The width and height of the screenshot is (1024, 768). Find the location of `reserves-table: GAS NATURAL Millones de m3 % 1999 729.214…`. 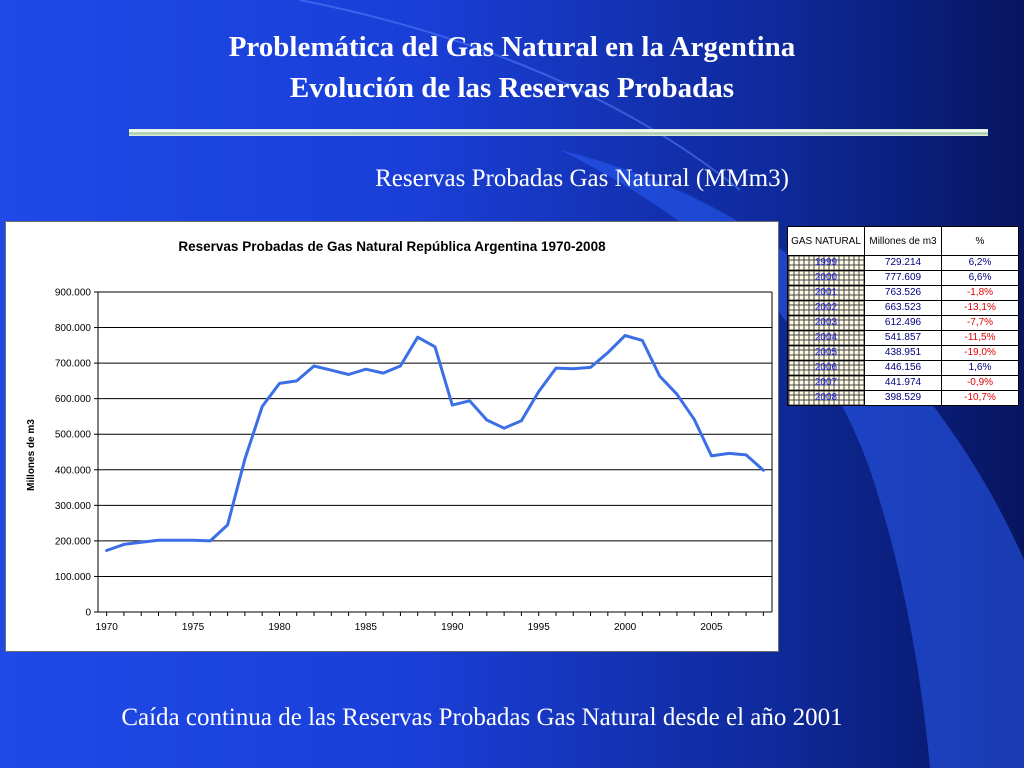

reserves-table: GAS NATURAL Millones de m3 % 1999 729.214… is located at coordinates (903, 316).